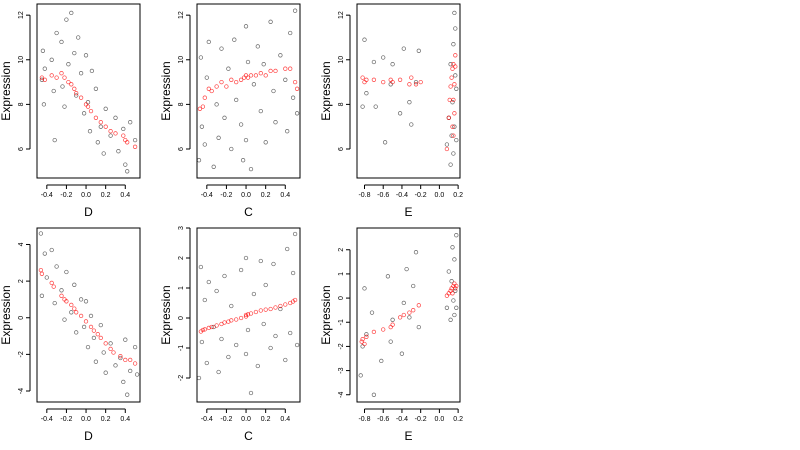  Describe the element at coordinates (21, 15) in the screenshot. I see `y-tick-label: 12` at that location.